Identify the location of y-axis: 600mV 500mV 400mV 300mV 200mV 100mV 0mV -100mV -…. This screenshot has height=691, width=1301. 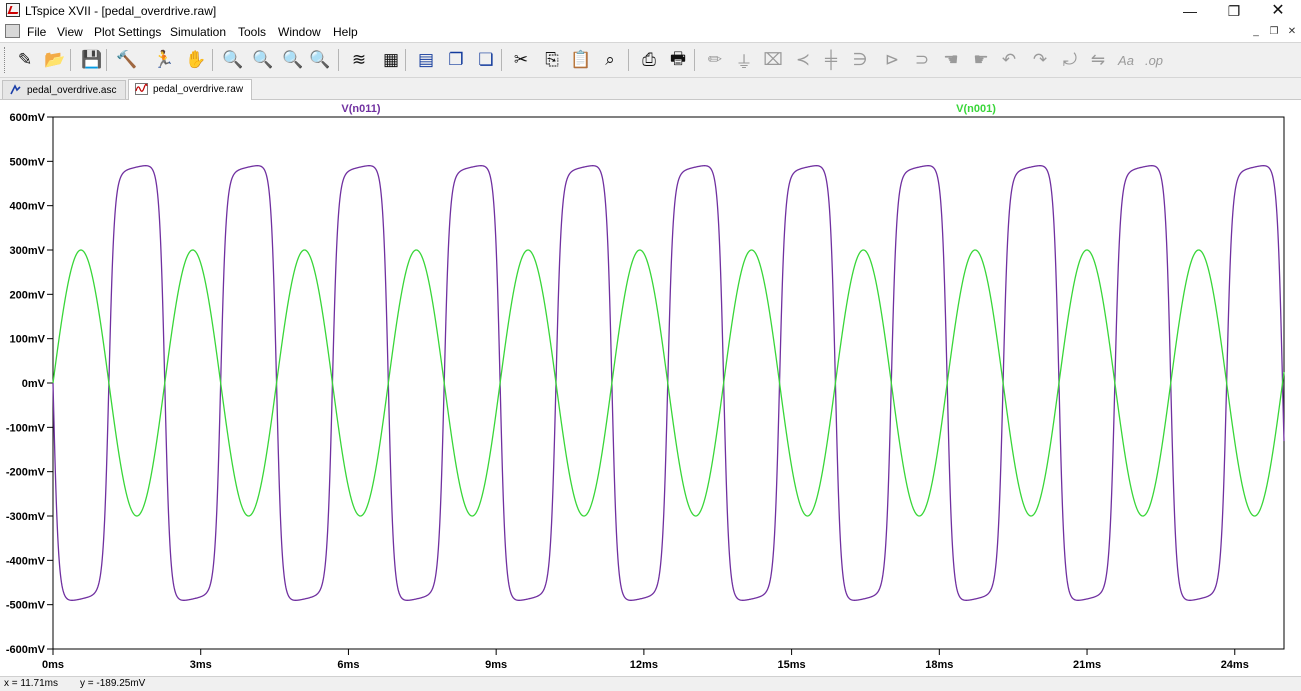
(29, 384).